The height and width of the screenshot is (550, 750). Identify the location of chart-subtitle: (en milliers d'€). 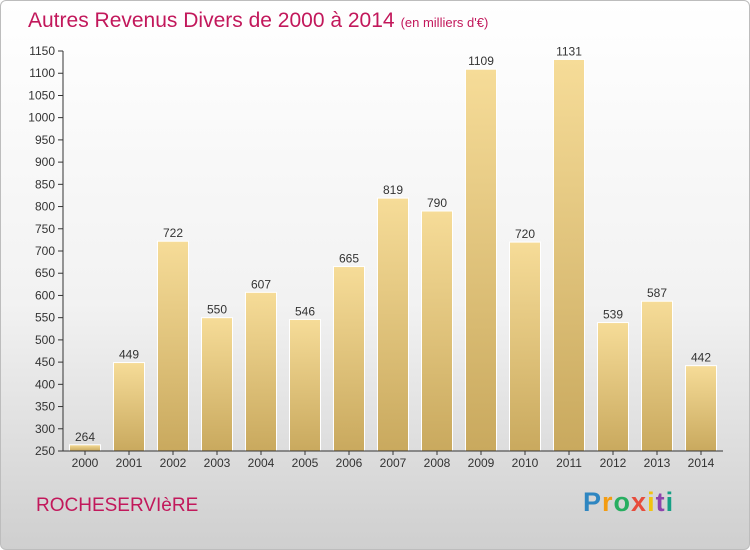
(444, 22).